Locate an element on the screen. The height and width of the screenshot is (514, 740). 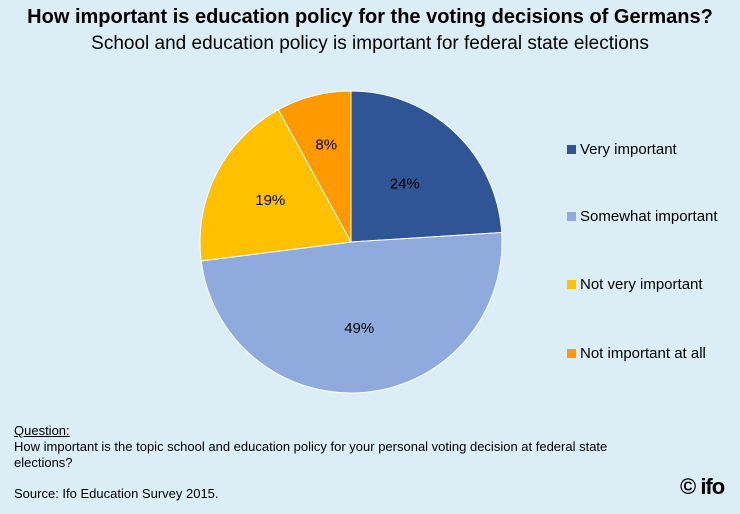
question-heading: Question: is located at coordinates (42, 430).